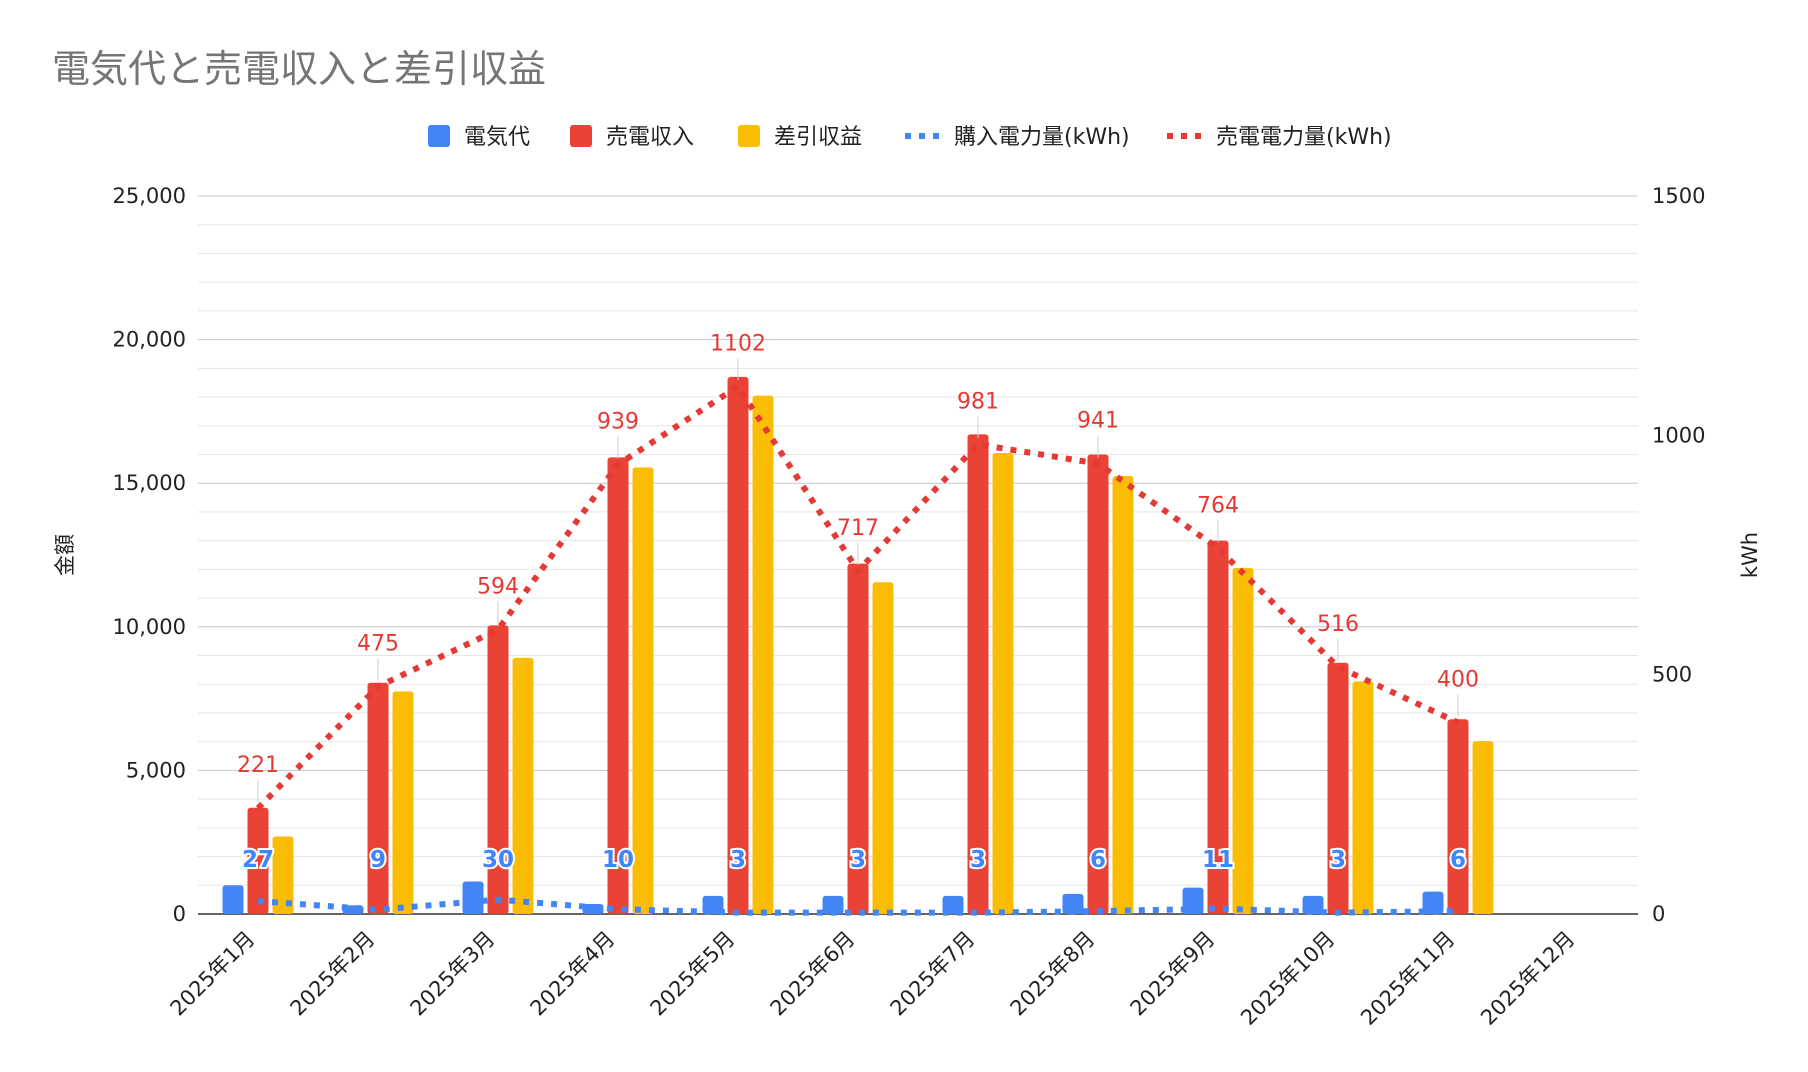  Describe the element at coordinates (1678, 435) in the screenshot. I see `y-tick-label-right: 1000` at that location.